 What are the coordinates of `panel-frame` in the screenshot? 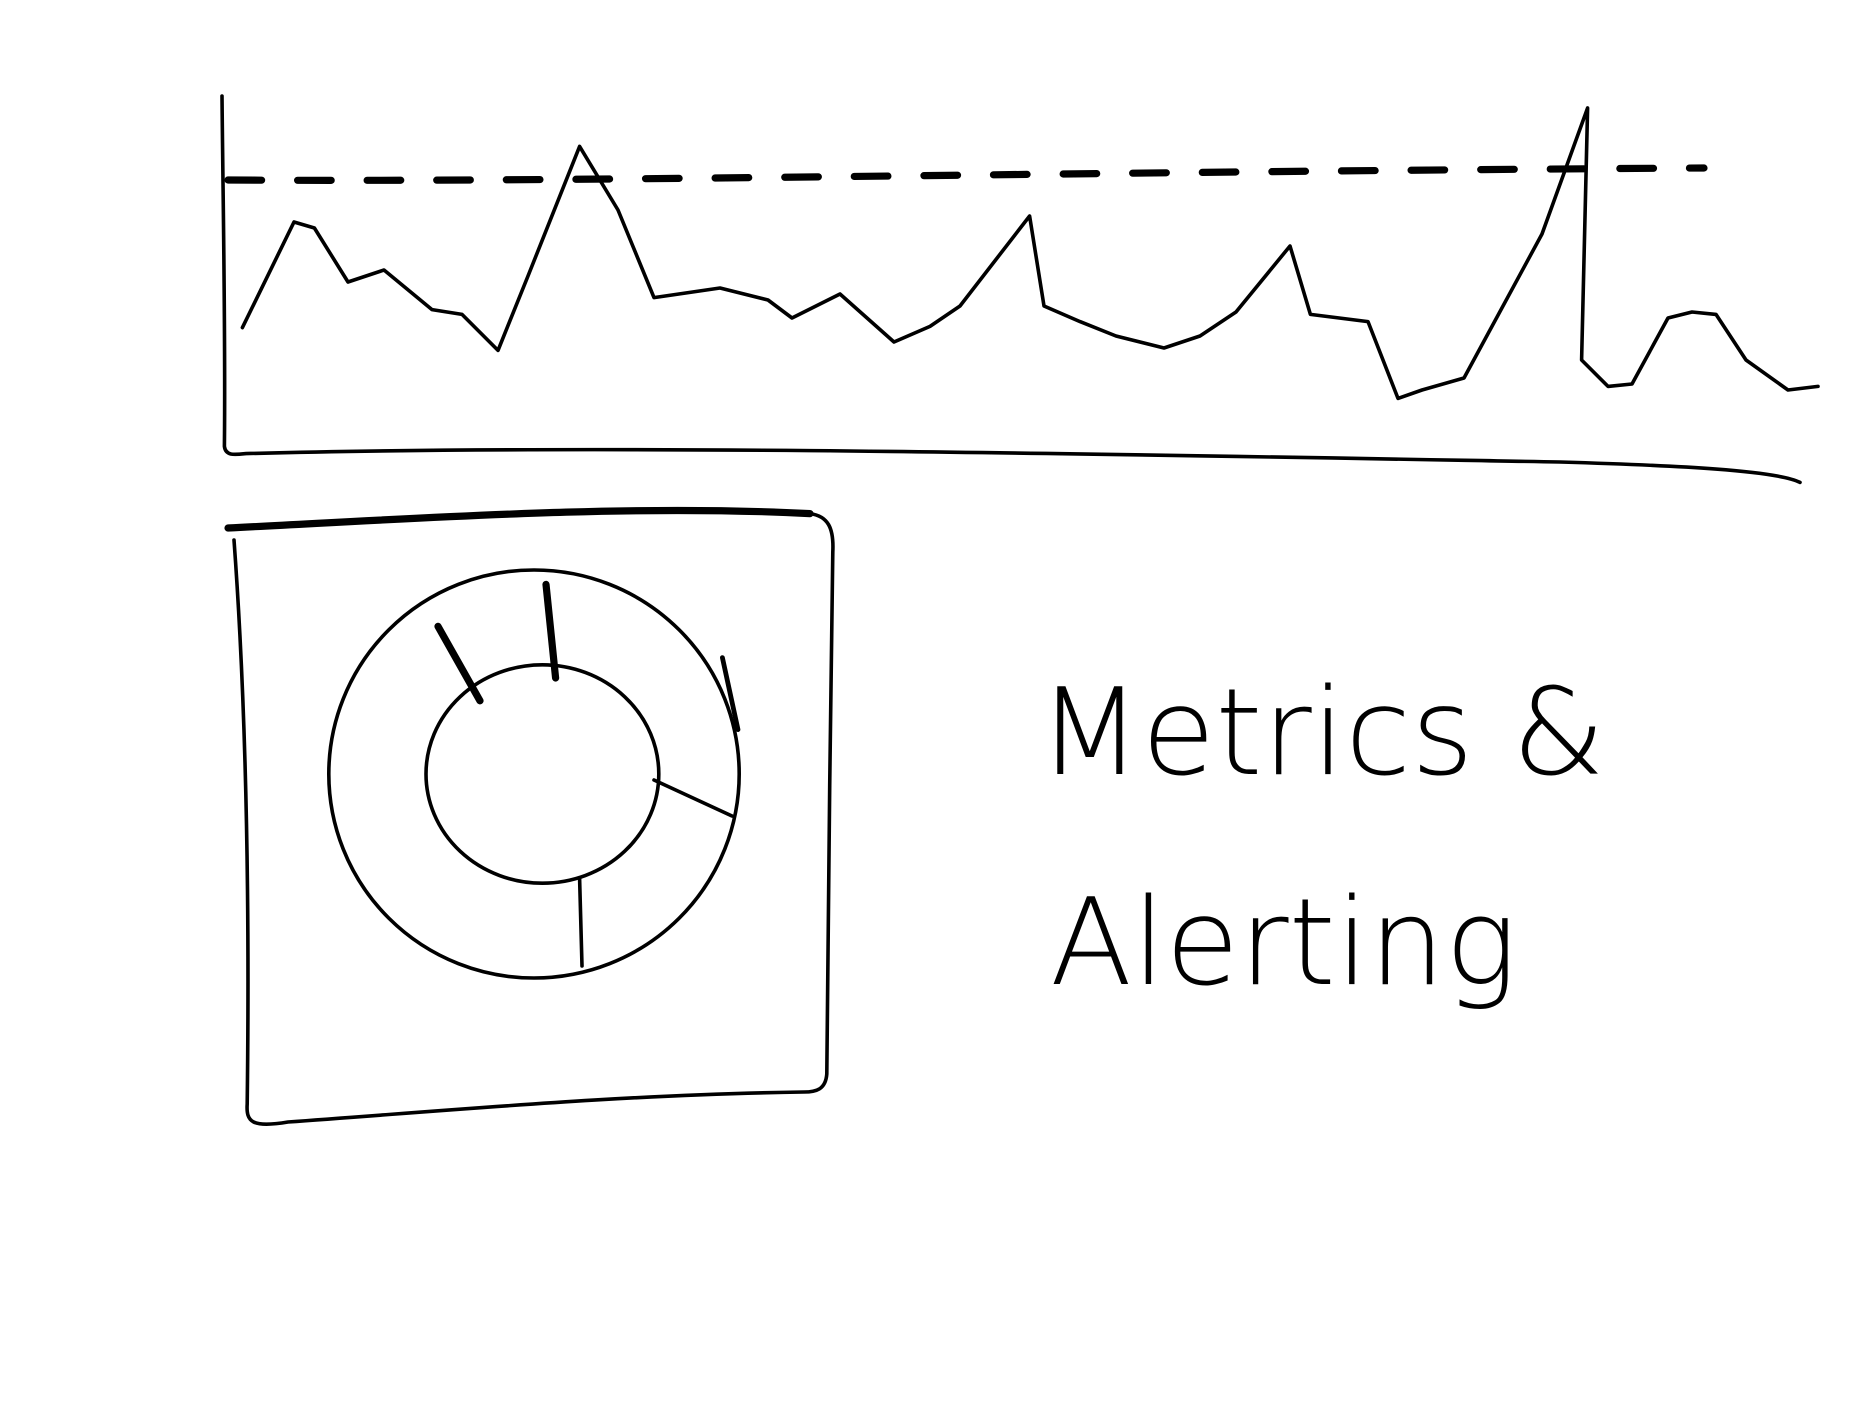 It's located at (530, 817).